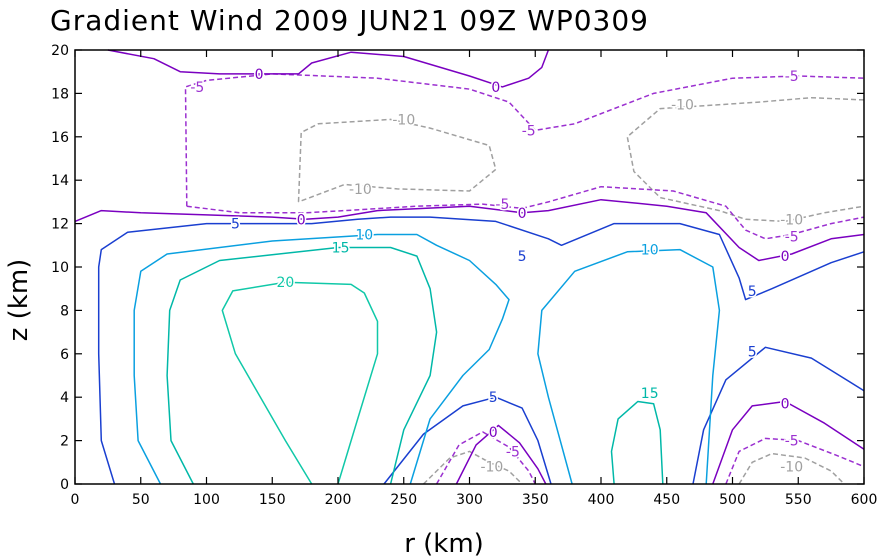 The image size is (879, 559). I want to click on contour-label-2: -5, so click(197, 88).